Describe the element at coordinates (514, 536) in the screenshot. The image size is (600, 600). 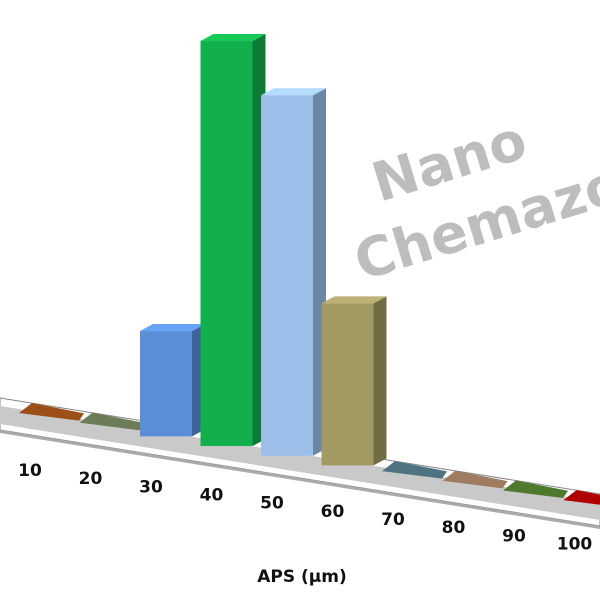
I see `x-tick-90: 90` at that location.